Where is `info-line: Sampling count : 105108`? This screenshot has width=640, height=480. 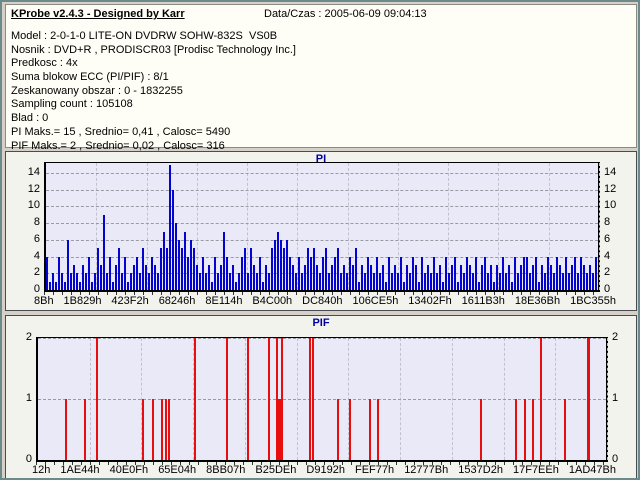
info-line: Sampling count : 105108 is located at coordinates (72, 104).